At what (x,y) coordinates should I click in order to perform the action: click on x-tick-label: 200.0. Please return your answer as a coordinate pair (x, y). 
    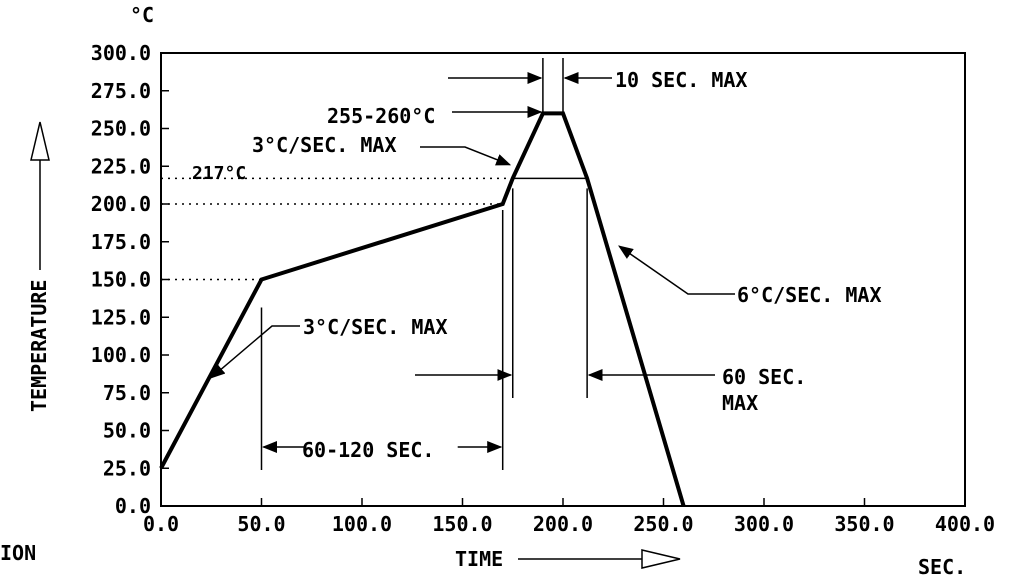
    Looking at the image, I should click on (563, 524).